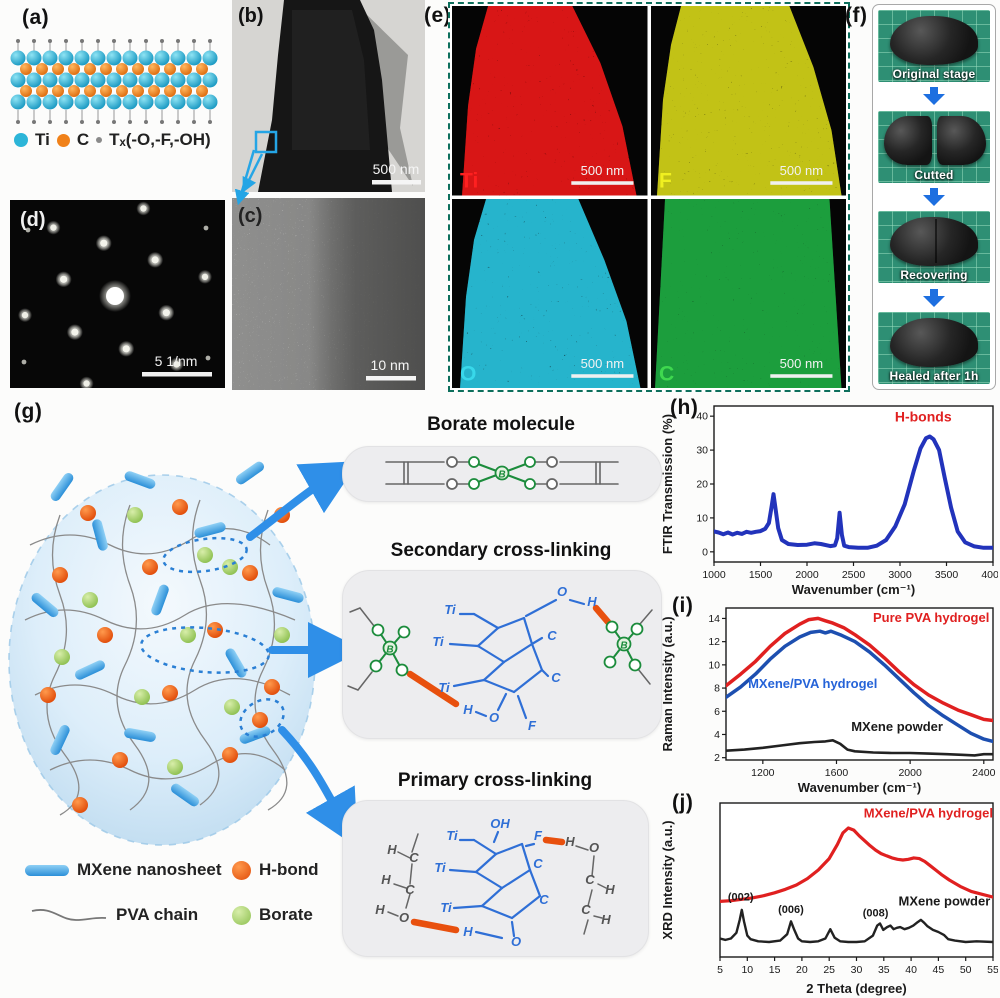  I want to click on panel-label-g: (g), so click(28, 411).